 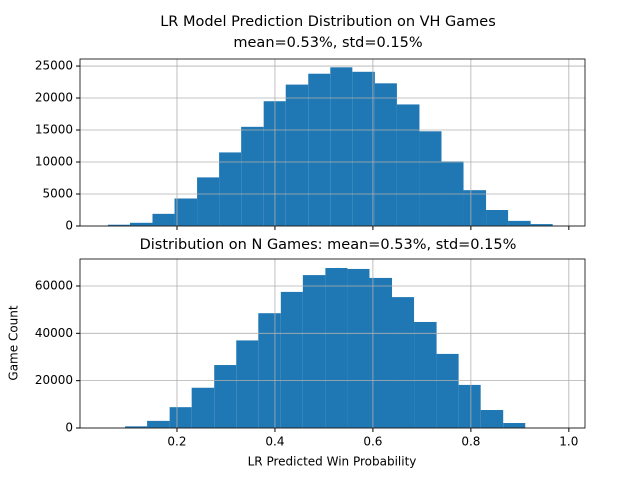 I want to click on y-tick-label: 5000, so click(x=57, y=194).